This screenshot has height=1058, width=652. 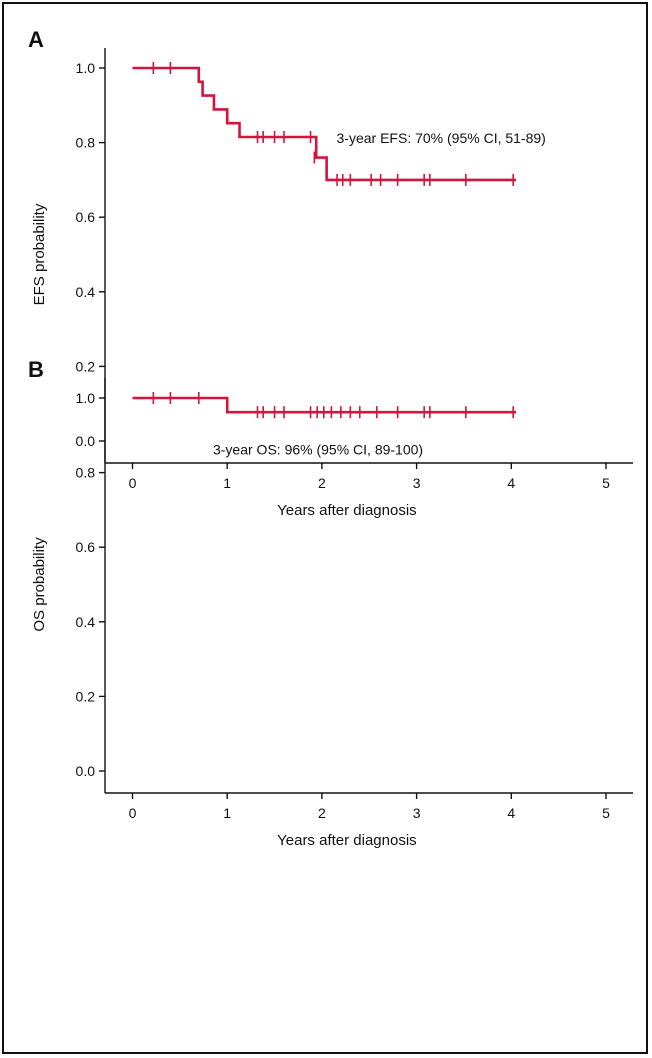 What do you see at coordinates (39, 254) in the screenshot?
I see `y-axis-title: EFS probability` at bounding box center [39, 254].